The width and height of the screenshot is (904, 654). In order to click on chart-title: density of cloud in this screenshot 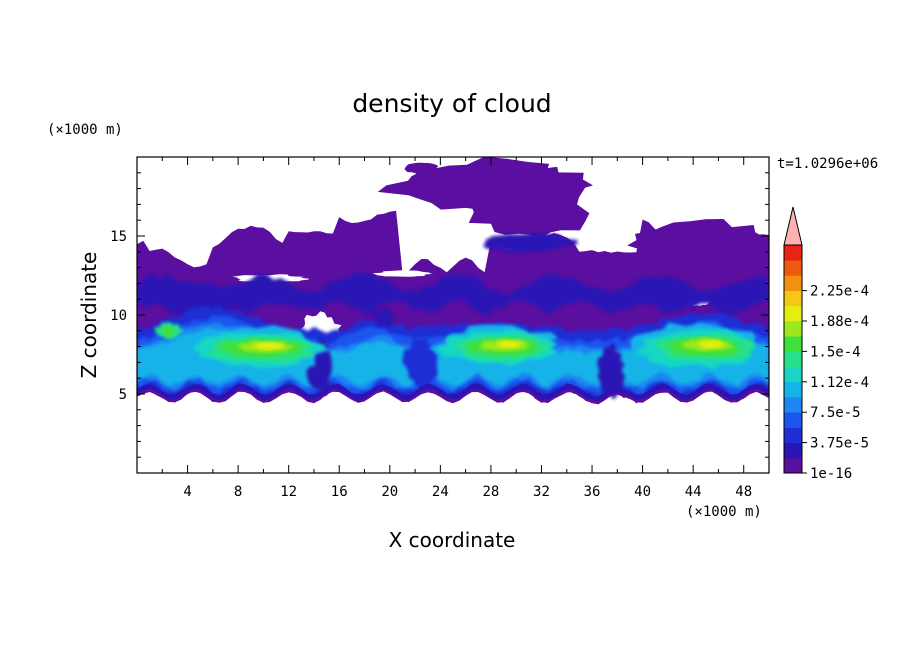, I will do `click(451, 103)`.